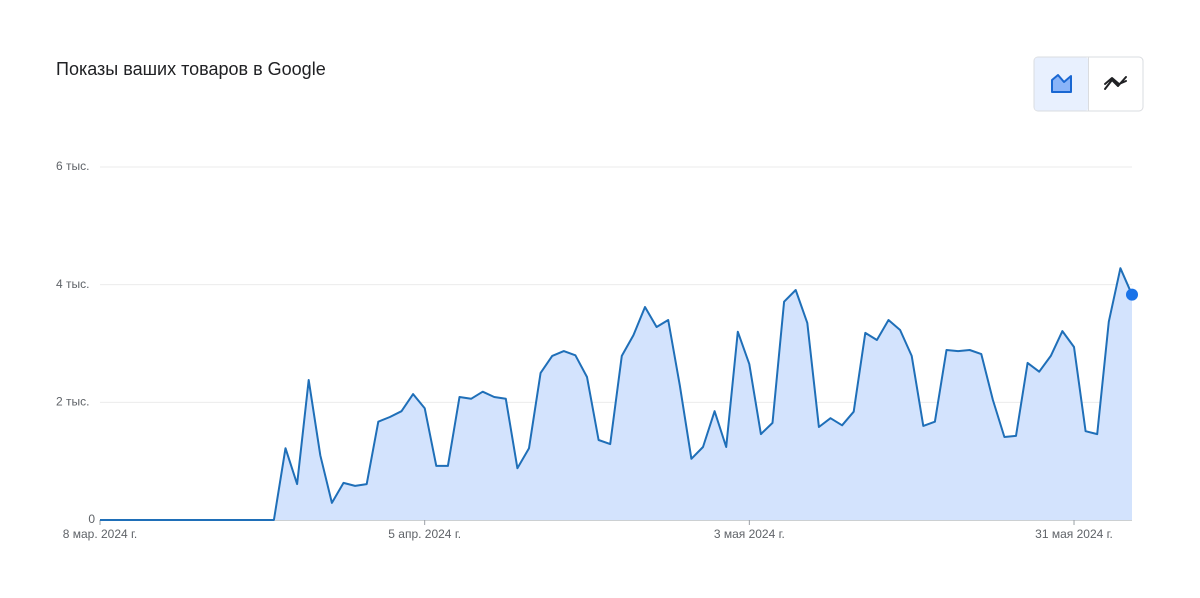 The width and height of the screenshot is (1200, 598). What do you see at coordinates (91, 519) in the screenshot?
I see `y-tick-label: 0` at bounding box center [91, 519].